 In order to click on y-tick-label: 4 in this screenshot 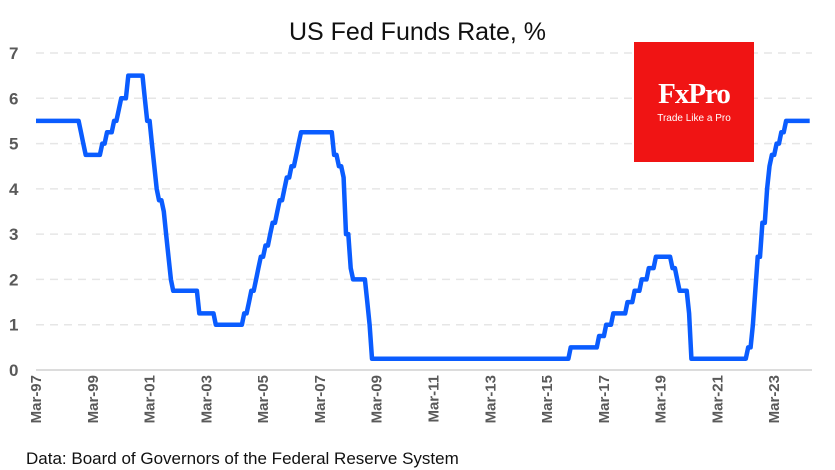, I will do `click(14, 189)`.